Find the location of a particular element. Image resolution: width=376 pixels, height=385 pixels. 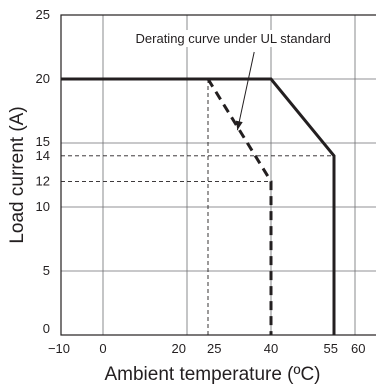

x-axis-label: Ambient temperature (ºC) is located at coordinates (212, 374).